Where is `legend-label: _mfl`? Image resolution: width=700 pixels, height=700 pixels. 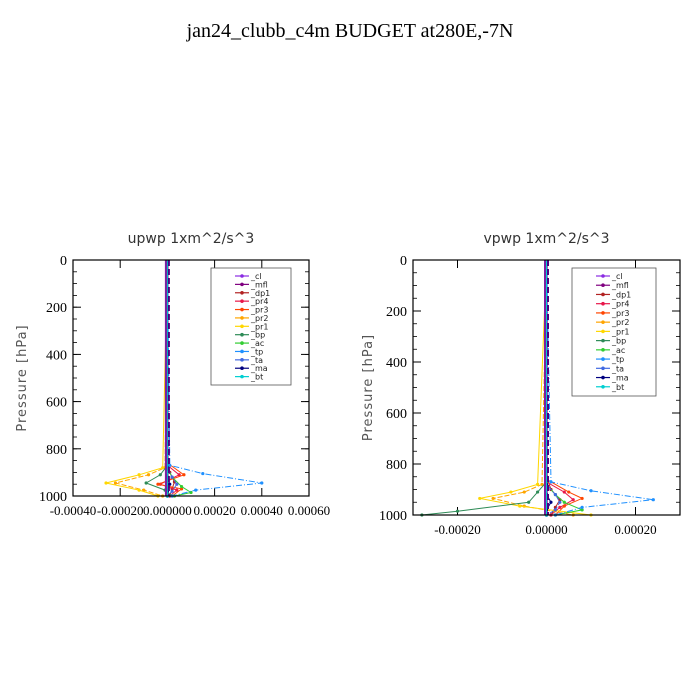 legend-label: _mfl is located at coordinates (620, 285).